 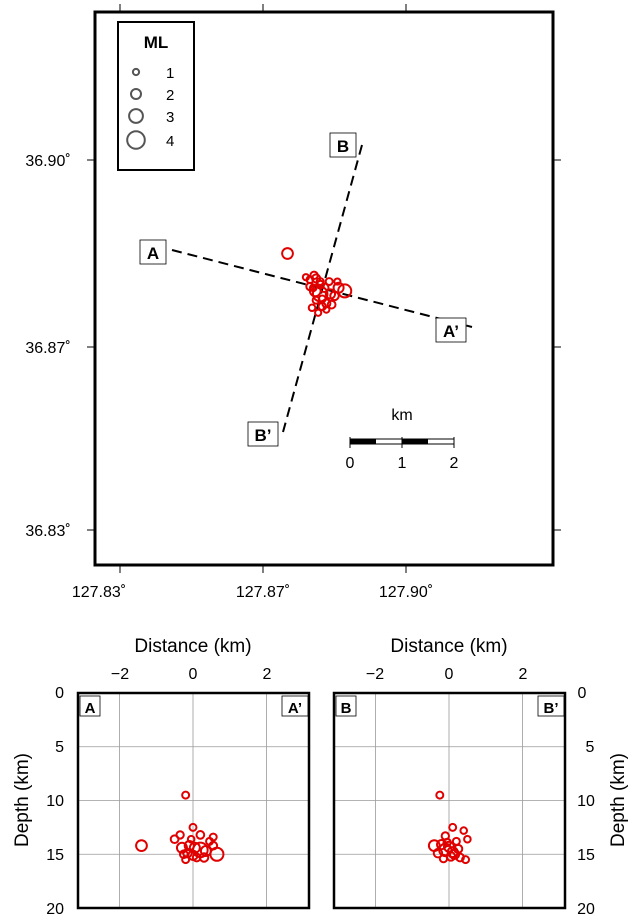 What do you see at coordinates (47, 348) in the screenshot?
I see `lat-tick-label: 36.87˚` at bounding box center [47, 348].